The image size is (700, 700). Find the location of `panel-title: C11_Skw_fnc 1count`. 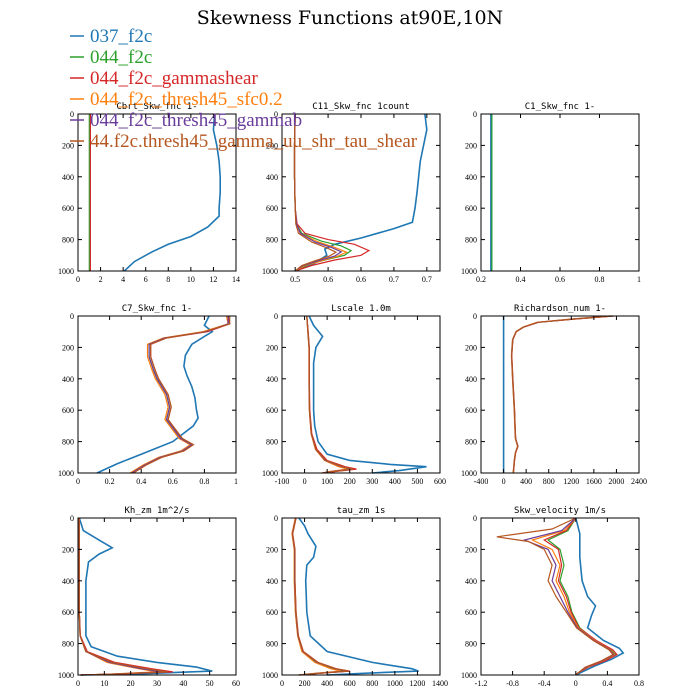

panel-title: C11_Skw_fnc 1count is located at coordinates (361, 107).